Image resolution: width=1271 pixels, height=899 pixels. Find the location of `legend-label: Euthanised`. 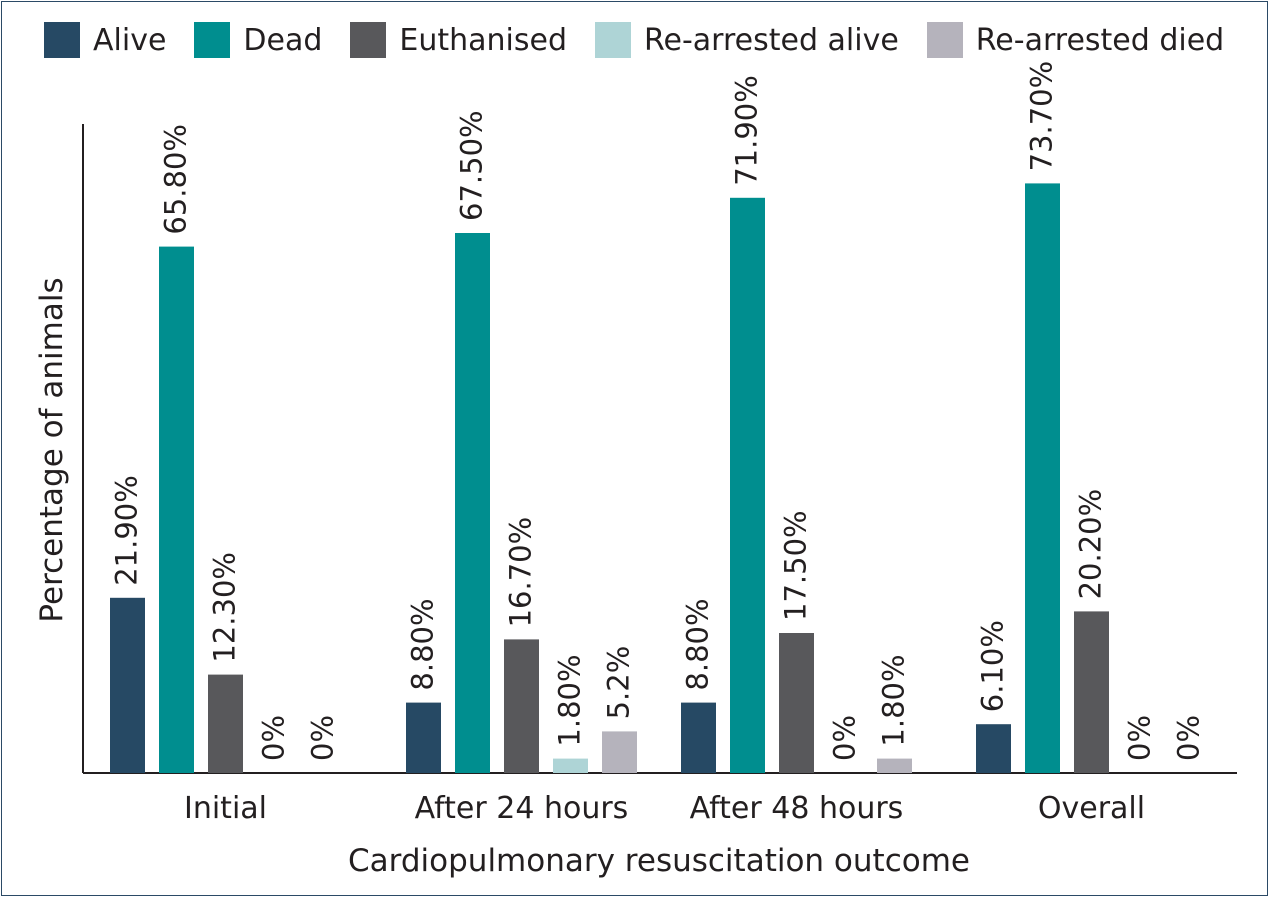

legend-label: Euthanised is located at coordinates (483, 40).